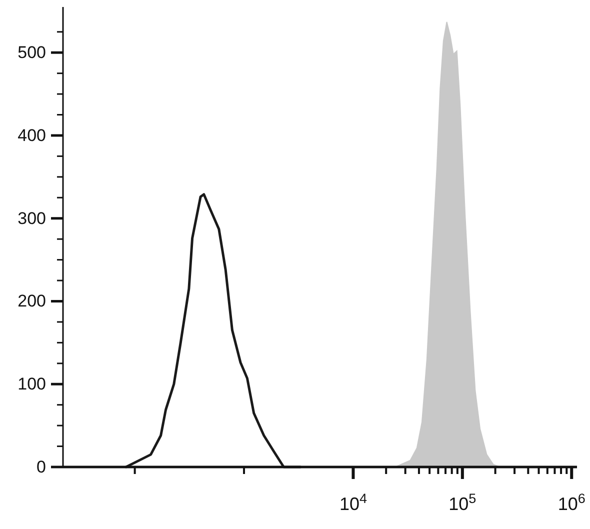 Image resolution: width=590 pixels, height=529 pixels. Describe the element at coordinates (32, 384) in the screenshot. I see `y-tick-label: 100` at that location.